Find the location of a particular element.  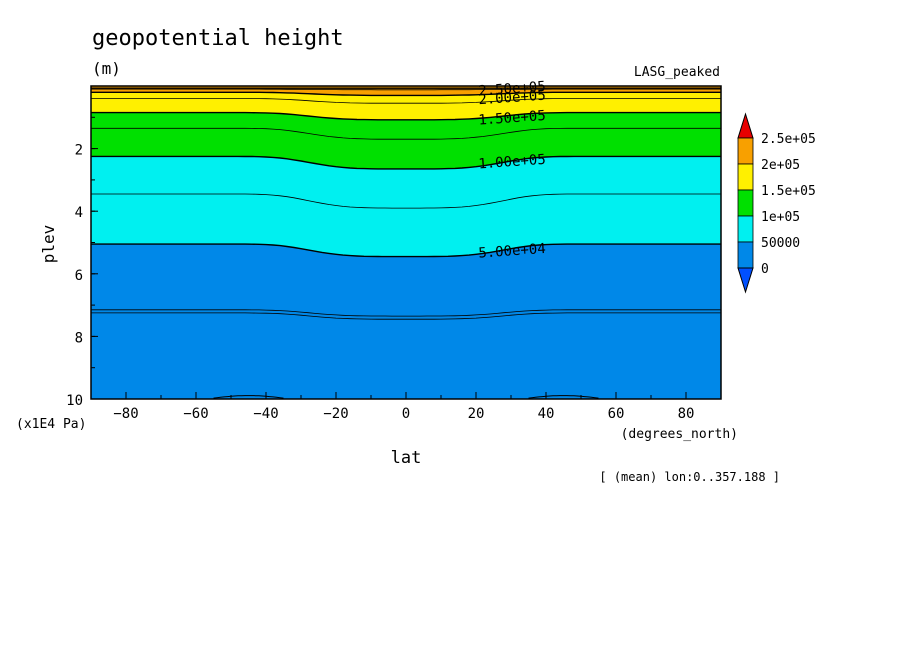

chart-units: (m) is located at coordinates (106, 68).